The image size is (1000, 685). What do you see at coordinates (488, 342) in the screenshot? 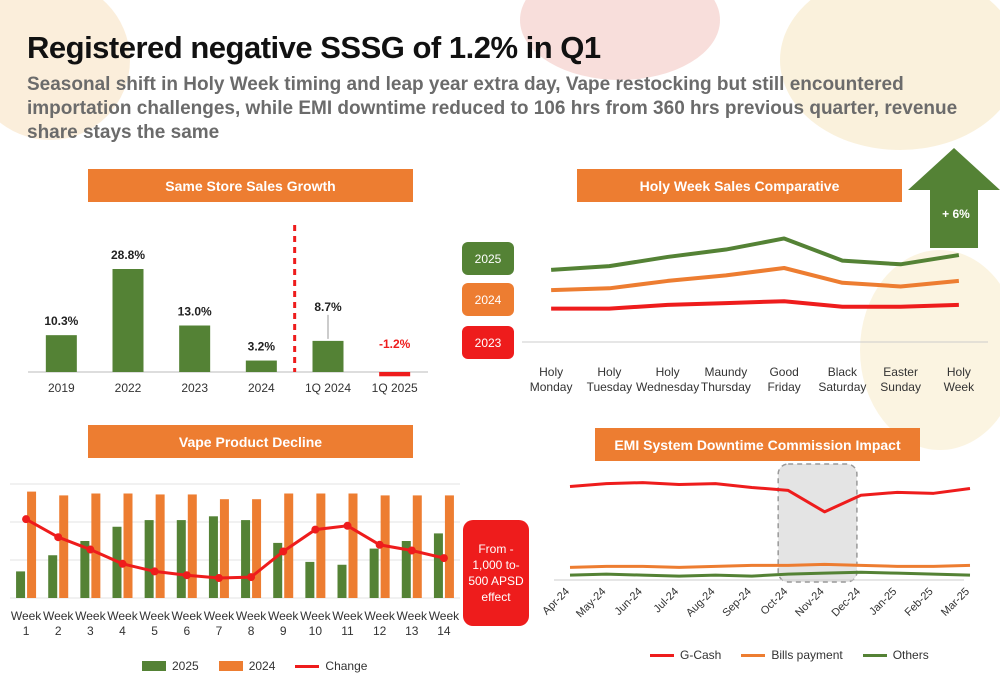
I see `year-badge-2023: 2023` at bounding box center [488, 342].